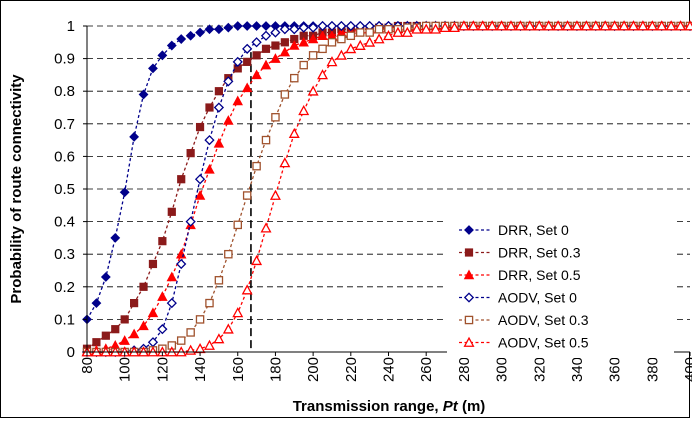 Image resolution: width=692 pixels, height=421 pixels. I want to click on x-tick-label-9: 260, so click(426, 369).